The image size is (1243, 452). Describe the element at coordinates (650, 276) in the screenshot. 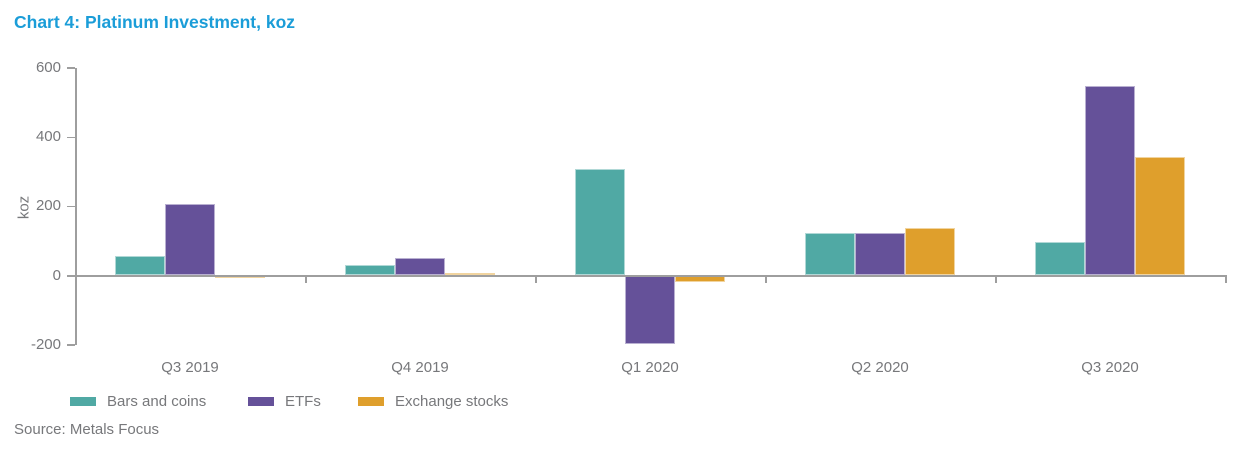

I see `x-axis-line` at that location.